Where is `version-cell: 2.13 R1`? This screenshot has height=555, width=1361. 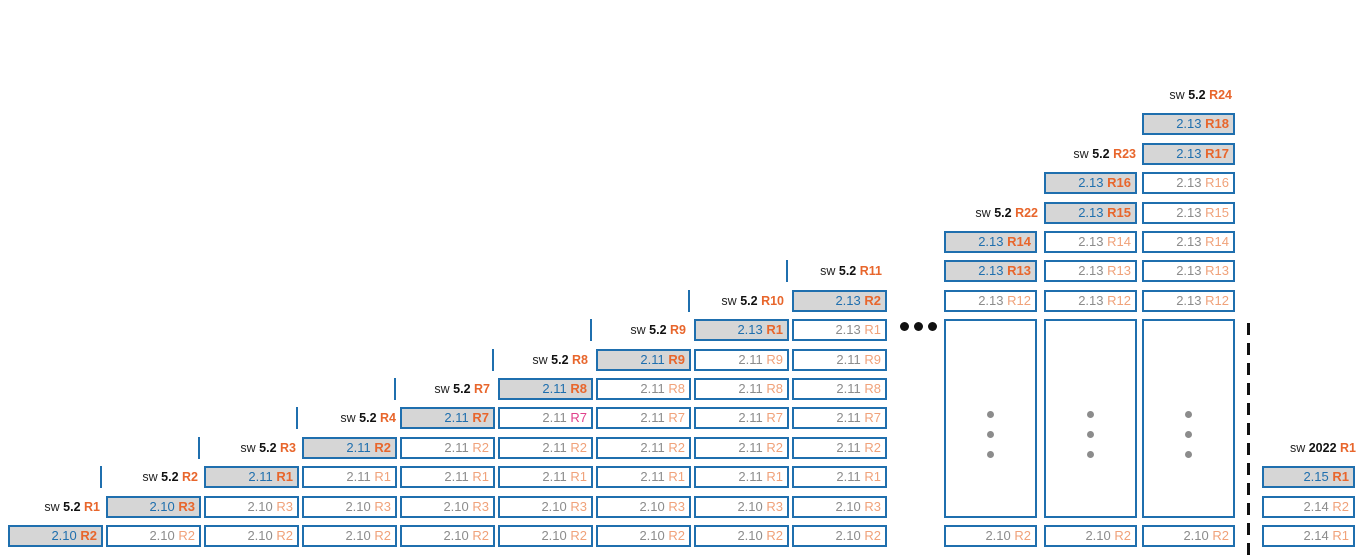
version-cell: 2.13 R1 is located at coordinates (839, 330).